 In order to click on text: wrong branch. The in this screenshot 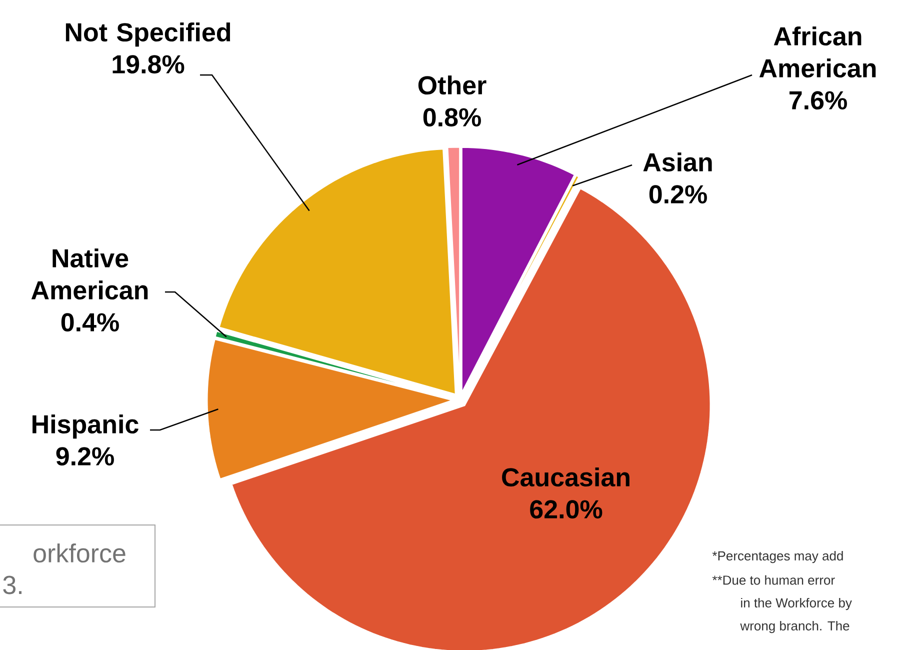, I will do `click(795, 627)`.